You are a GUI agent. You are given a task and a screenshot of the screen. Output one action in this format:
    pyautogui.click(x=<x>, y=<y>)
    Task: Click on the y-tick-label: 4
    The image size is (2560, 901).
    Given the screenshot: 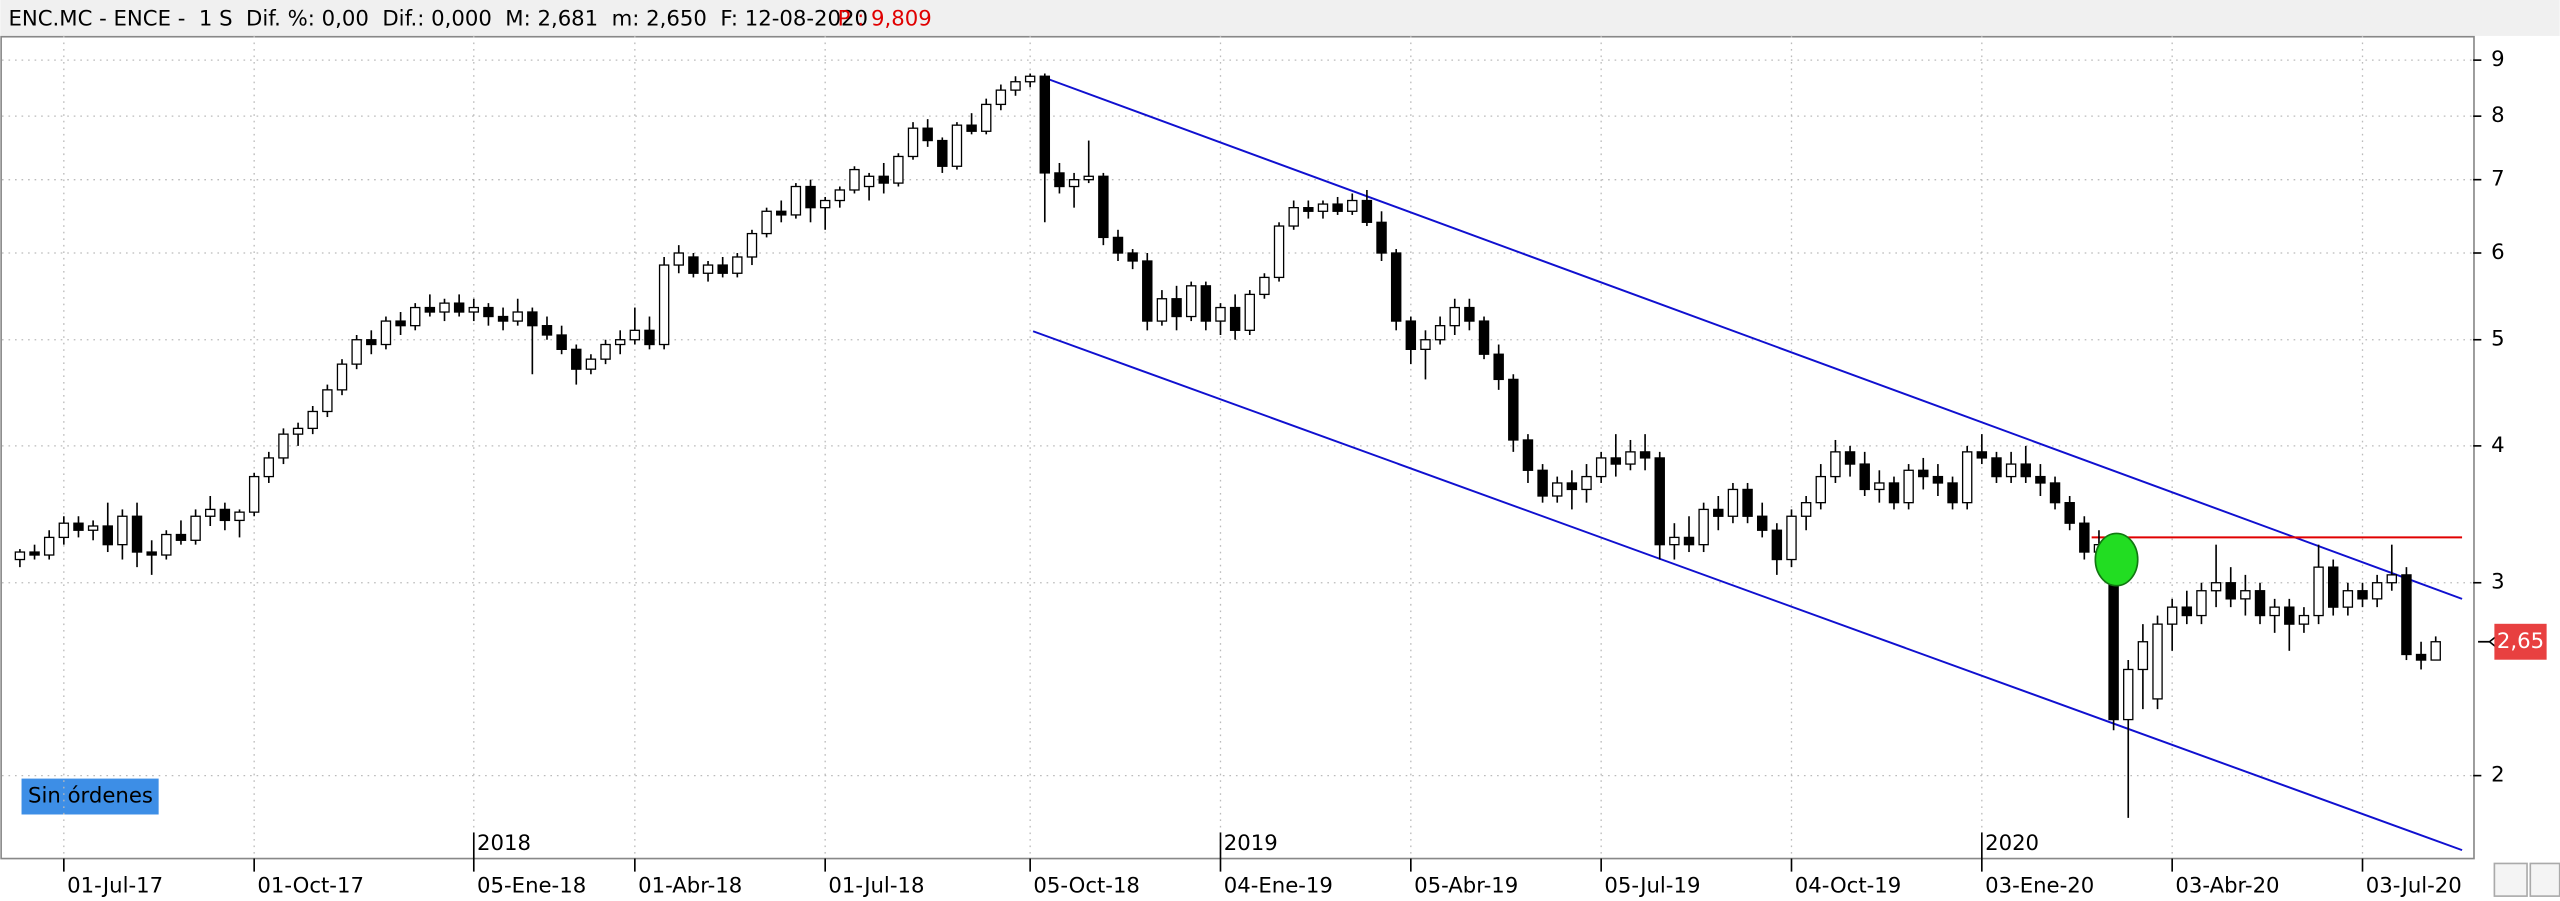 What is the action you would take?
    pyautogui.click(x=2497, y=445)
    